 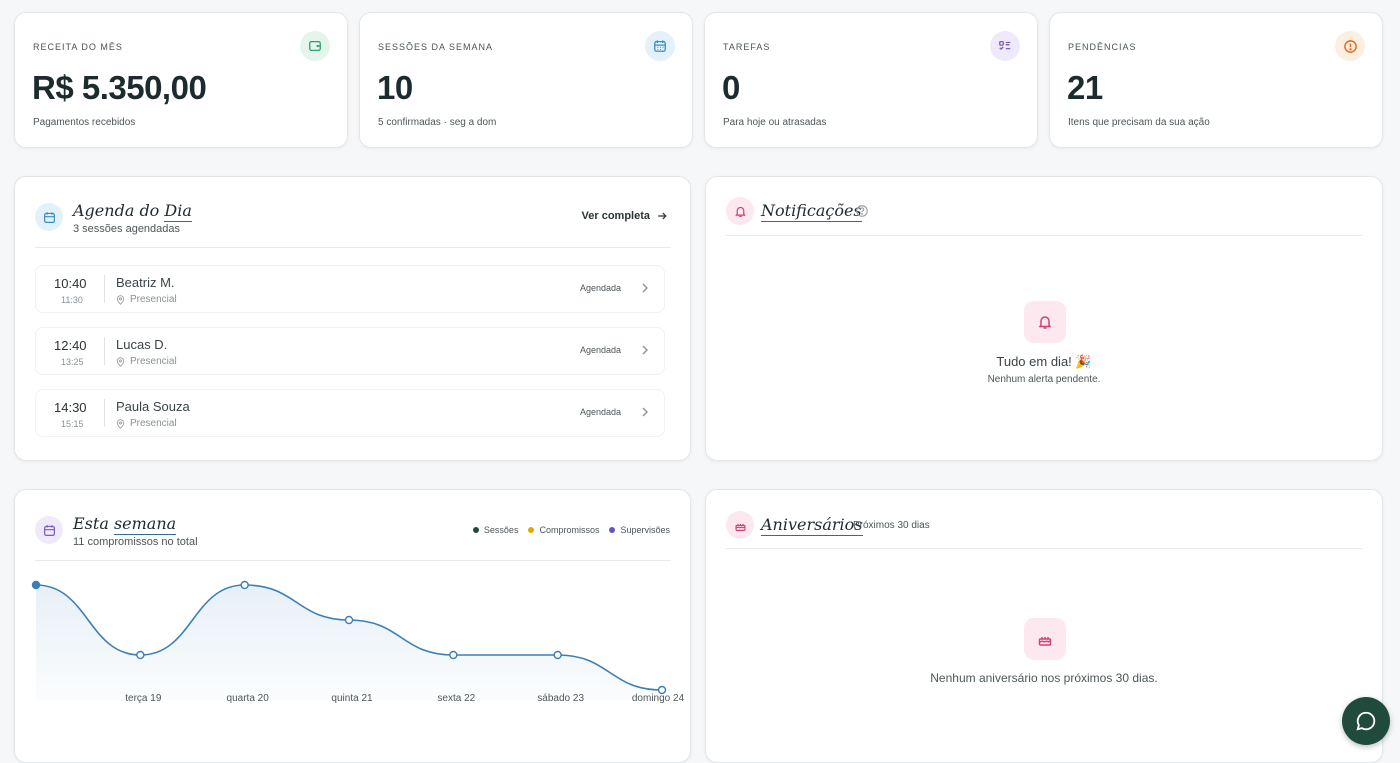 I want to click on legend-item: Supervisões, so click(x=639, y=530).